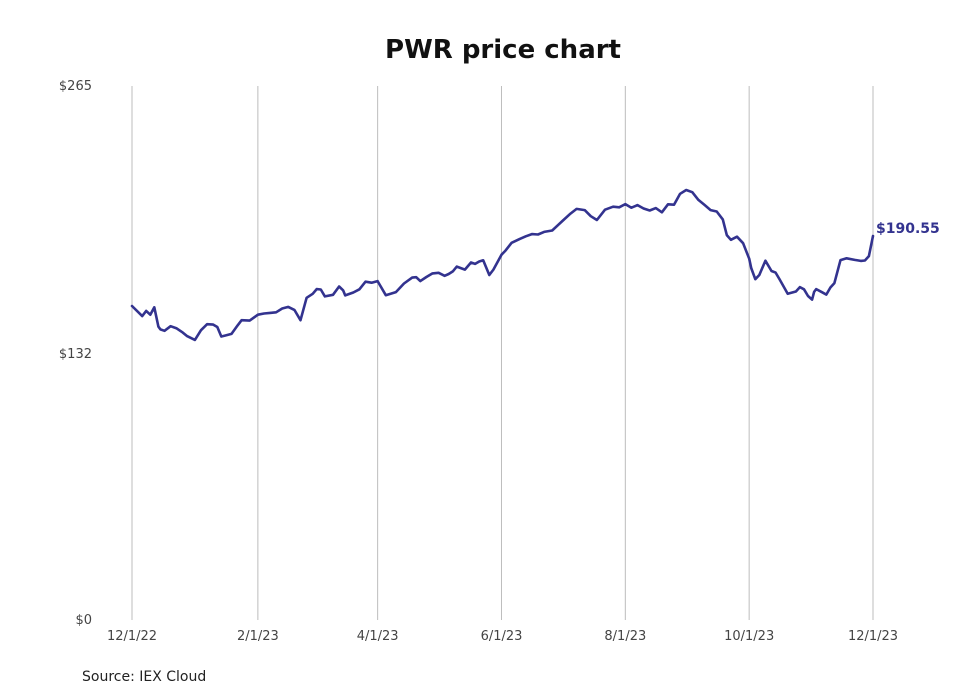 The height and width of the screenshot is (699, 980). What do you see at coordinates (258, 636) in the screenshot?
I see `x-tick-label-1: 2/1/23` at bounding box center [258, 636].